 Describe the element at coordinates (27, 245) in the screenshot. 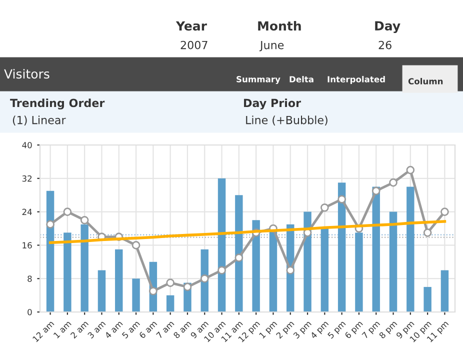

I see `y-tick-label: 16` at that location.